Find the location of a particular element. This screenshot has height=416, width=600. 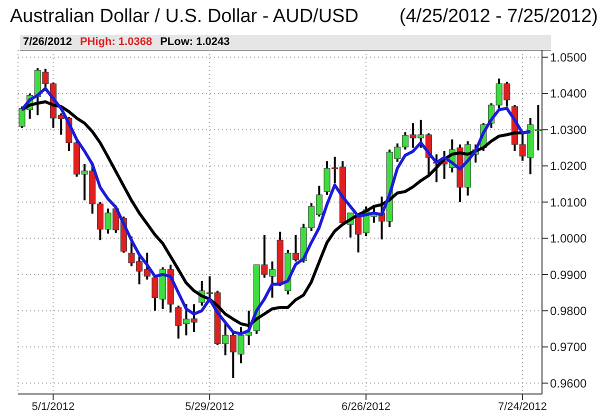

y-tick-label: 0.9700 is located at coordinates (569, 347).